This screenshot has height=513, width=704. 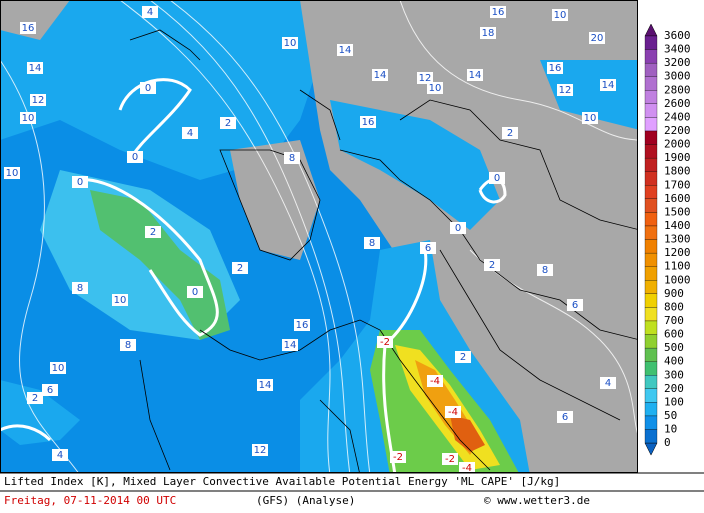 I want to click on colorbar-label: 3400, so click(x=677, y=49).